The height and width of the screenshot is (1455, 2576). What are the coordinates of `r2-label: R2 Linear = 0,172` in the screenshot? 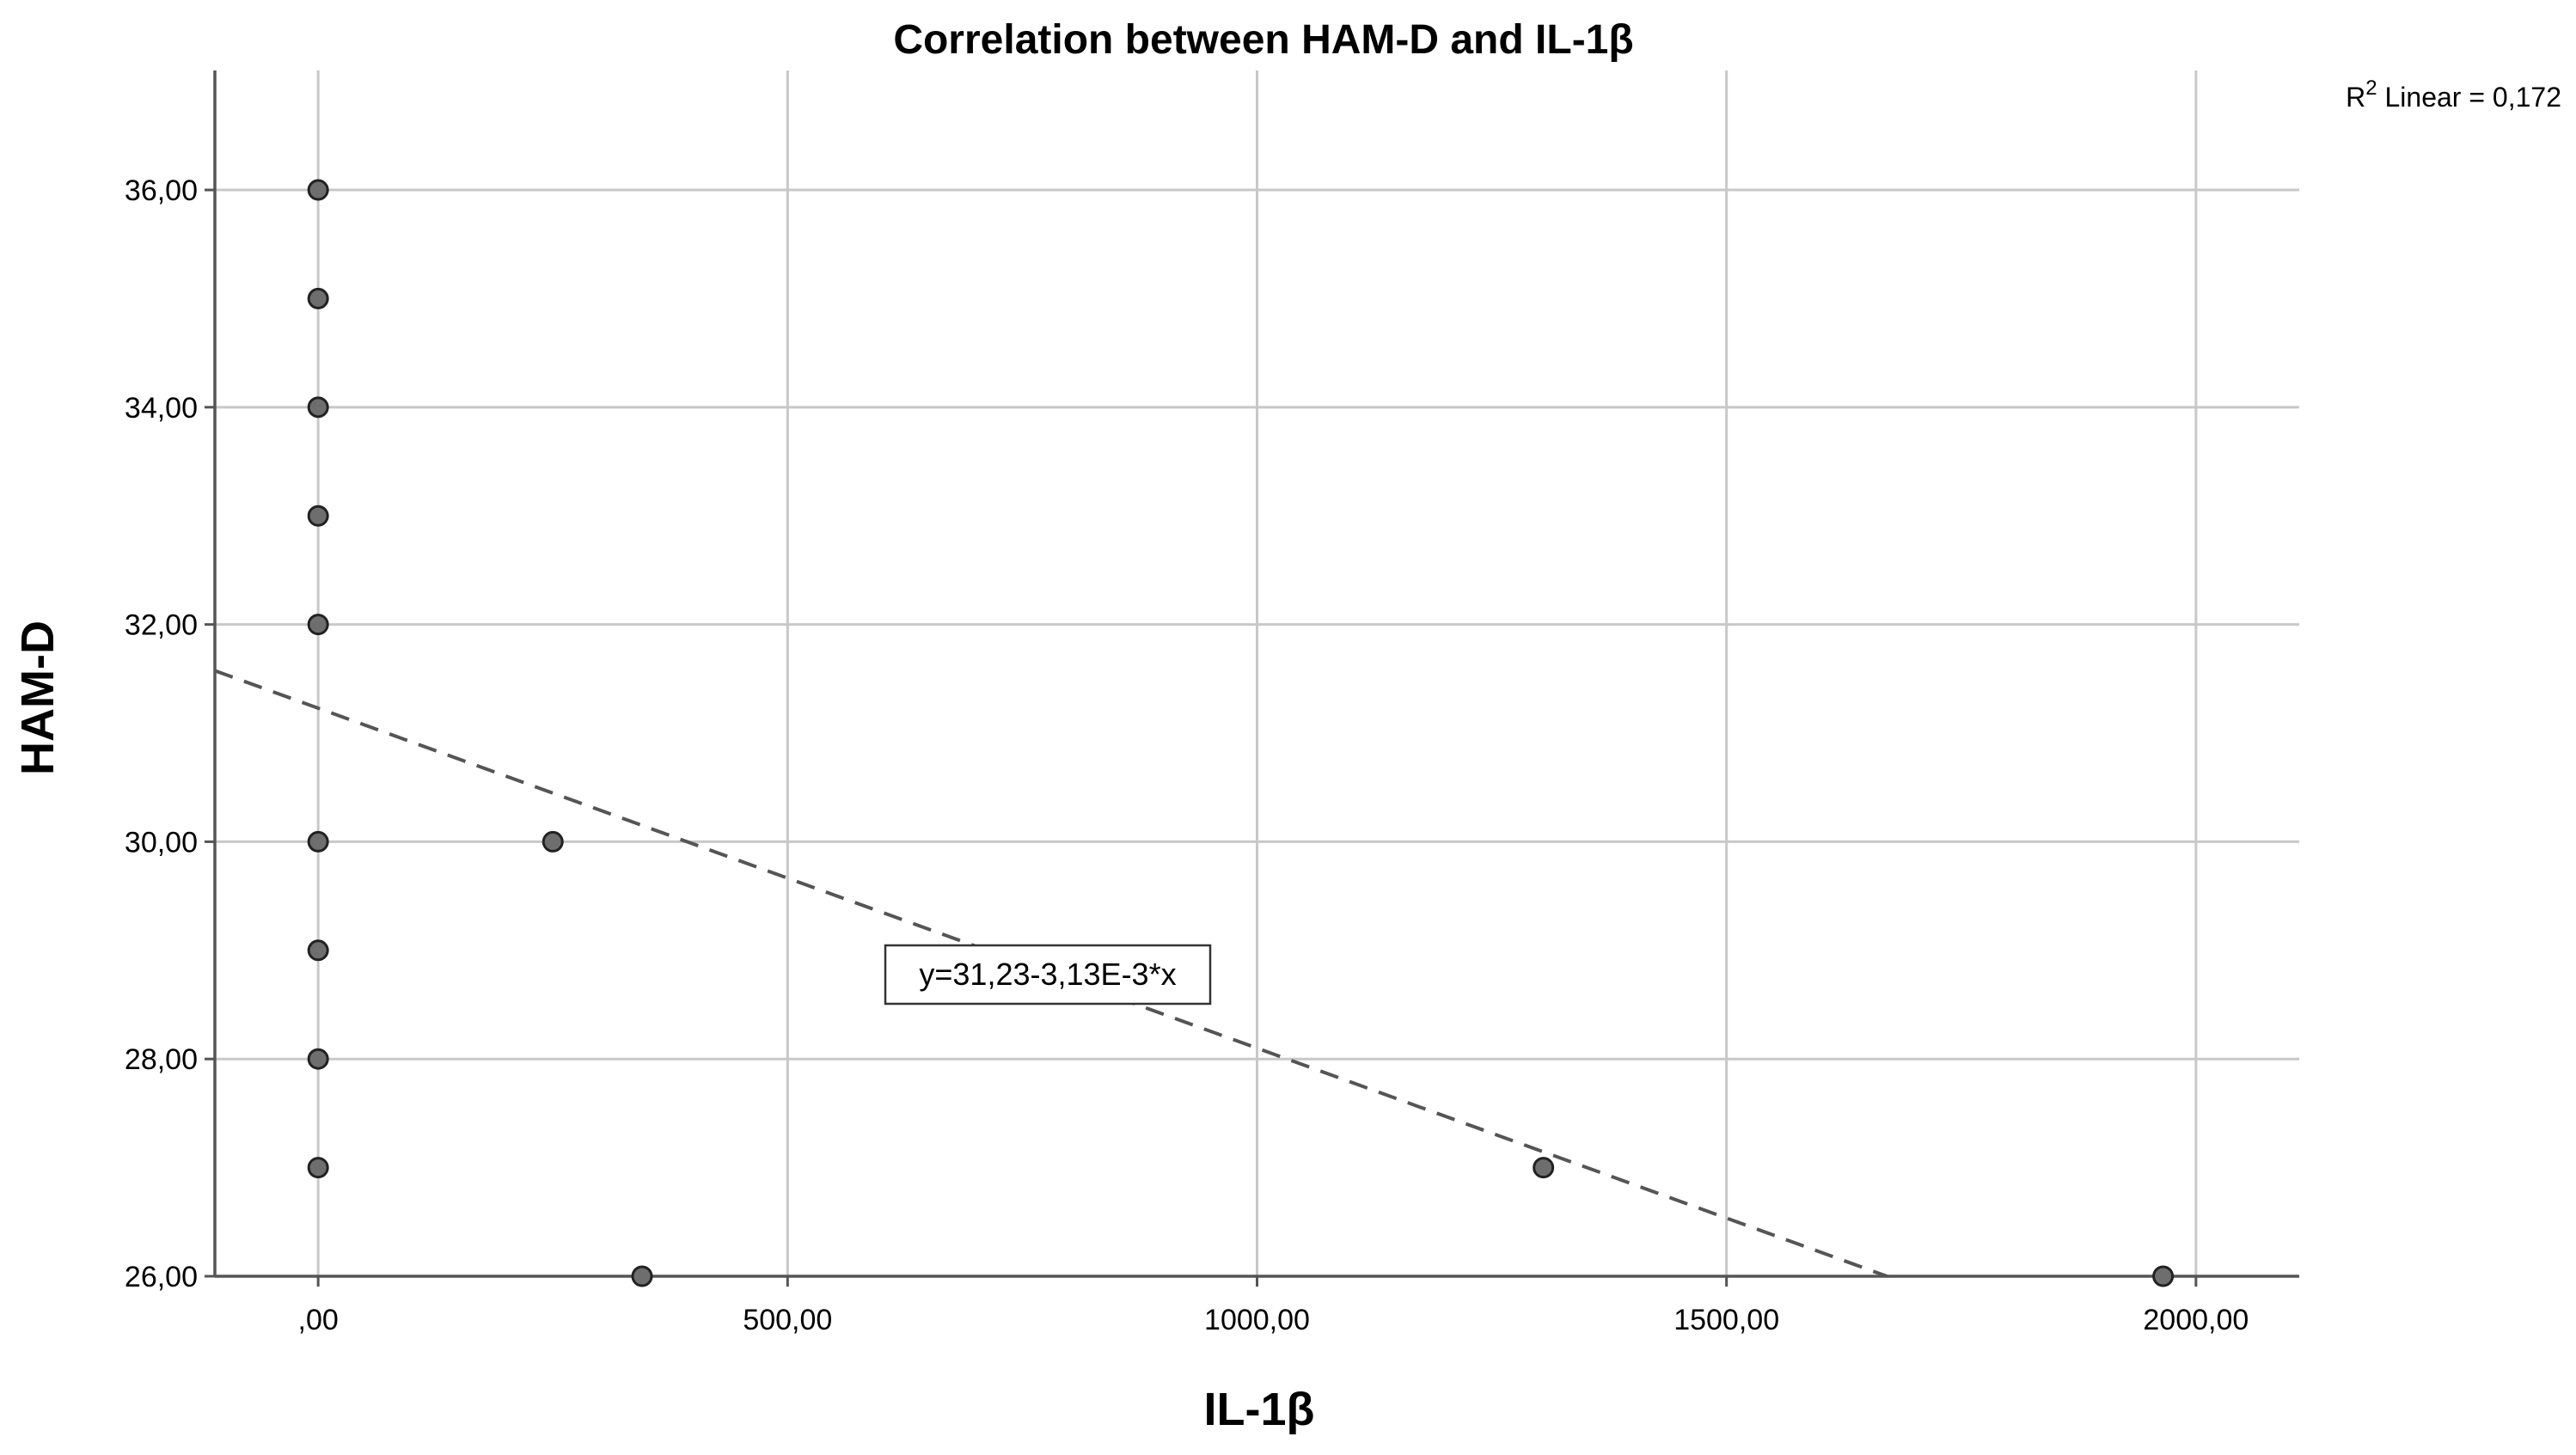 It's located at (2453, 94).